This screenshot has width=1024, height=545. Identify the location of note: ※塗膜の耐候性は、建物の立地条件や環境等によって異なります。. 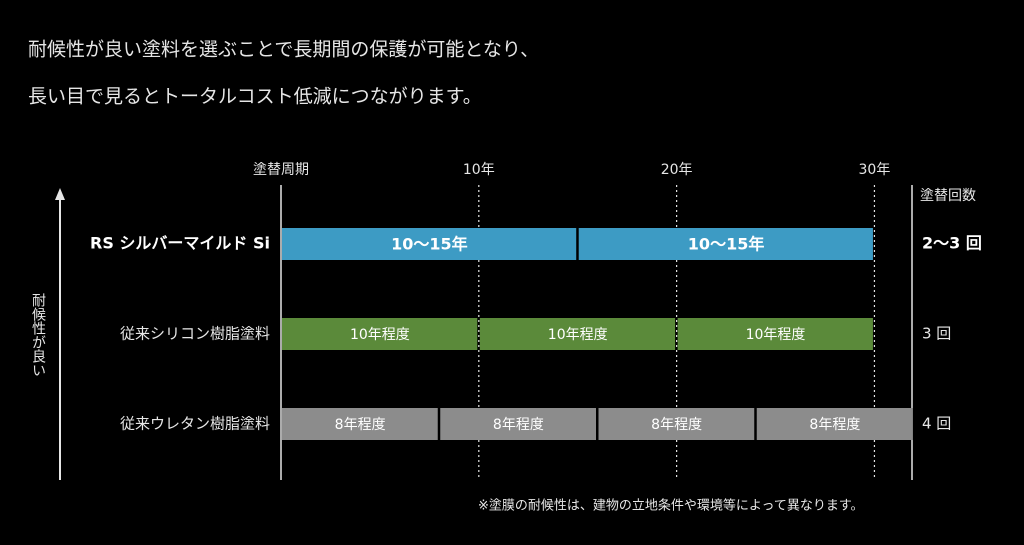
(671, 506).